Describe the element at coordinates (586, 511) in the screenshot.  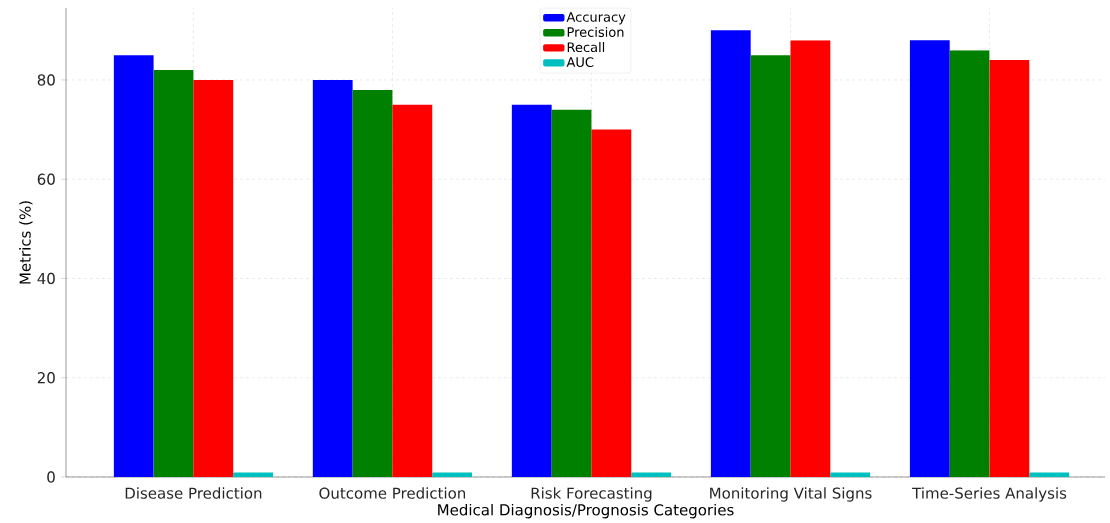
I see `x-axis-title: Medical Diagnosis/Prognosis Categories` at that location.